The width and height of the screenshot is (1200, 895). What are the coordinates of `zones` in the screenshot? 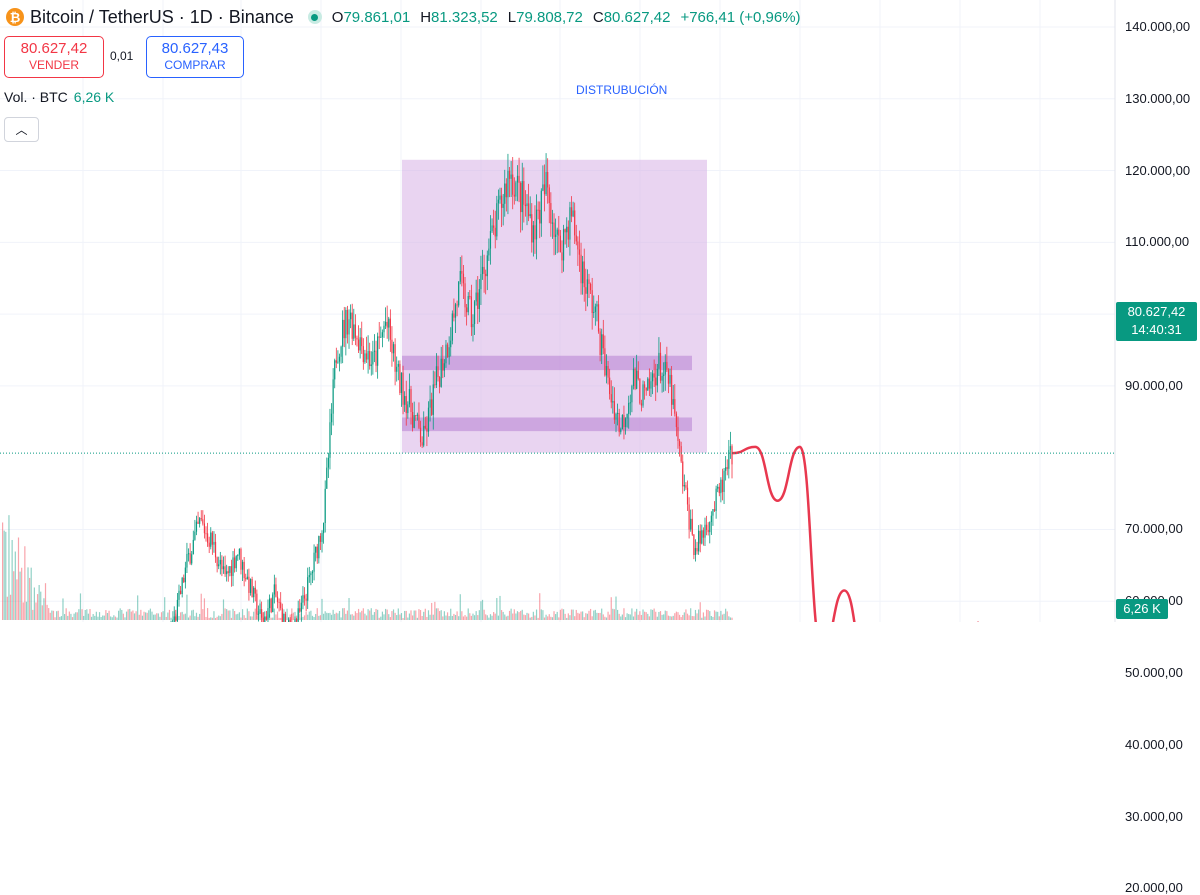 It's located at (554, 306).